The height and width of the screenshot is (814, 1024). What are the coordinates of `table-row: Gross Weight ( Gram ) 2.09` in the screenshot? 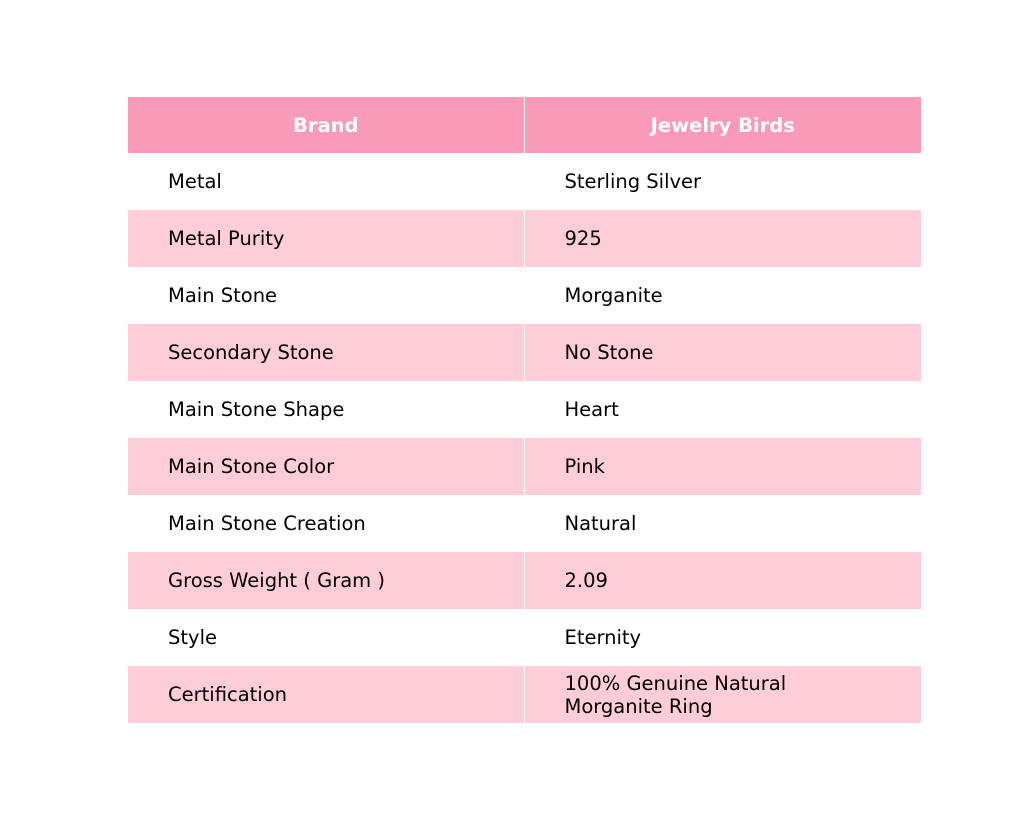 It's located at (524, 580).